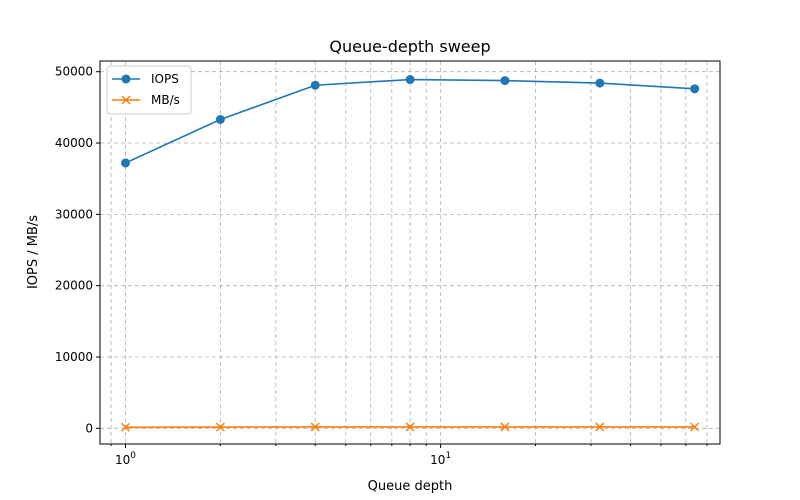 This screenshot has height=500, width=800. Describe the element at coordinates (125, 459) in the screenshot. I see `x-tick-label: 10⁰` at that location.